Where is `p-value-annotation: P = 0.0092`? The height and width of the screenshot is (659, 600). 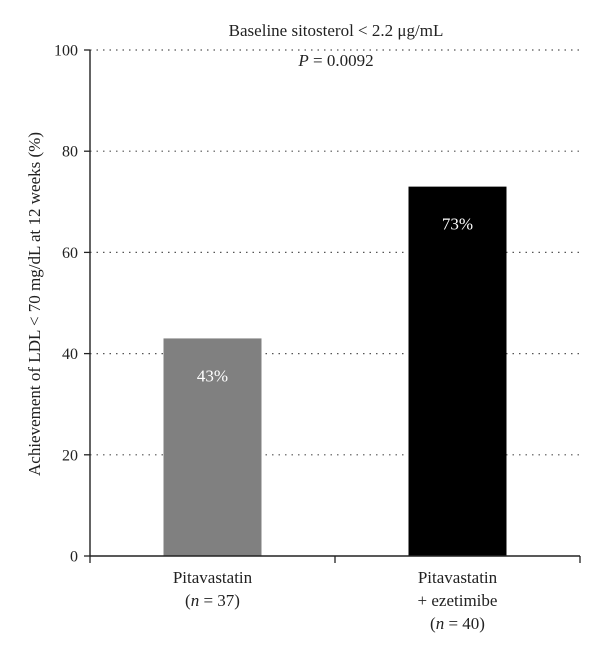
p-value-annotation: P = 0.0092 is located at coordinates (335, 60).